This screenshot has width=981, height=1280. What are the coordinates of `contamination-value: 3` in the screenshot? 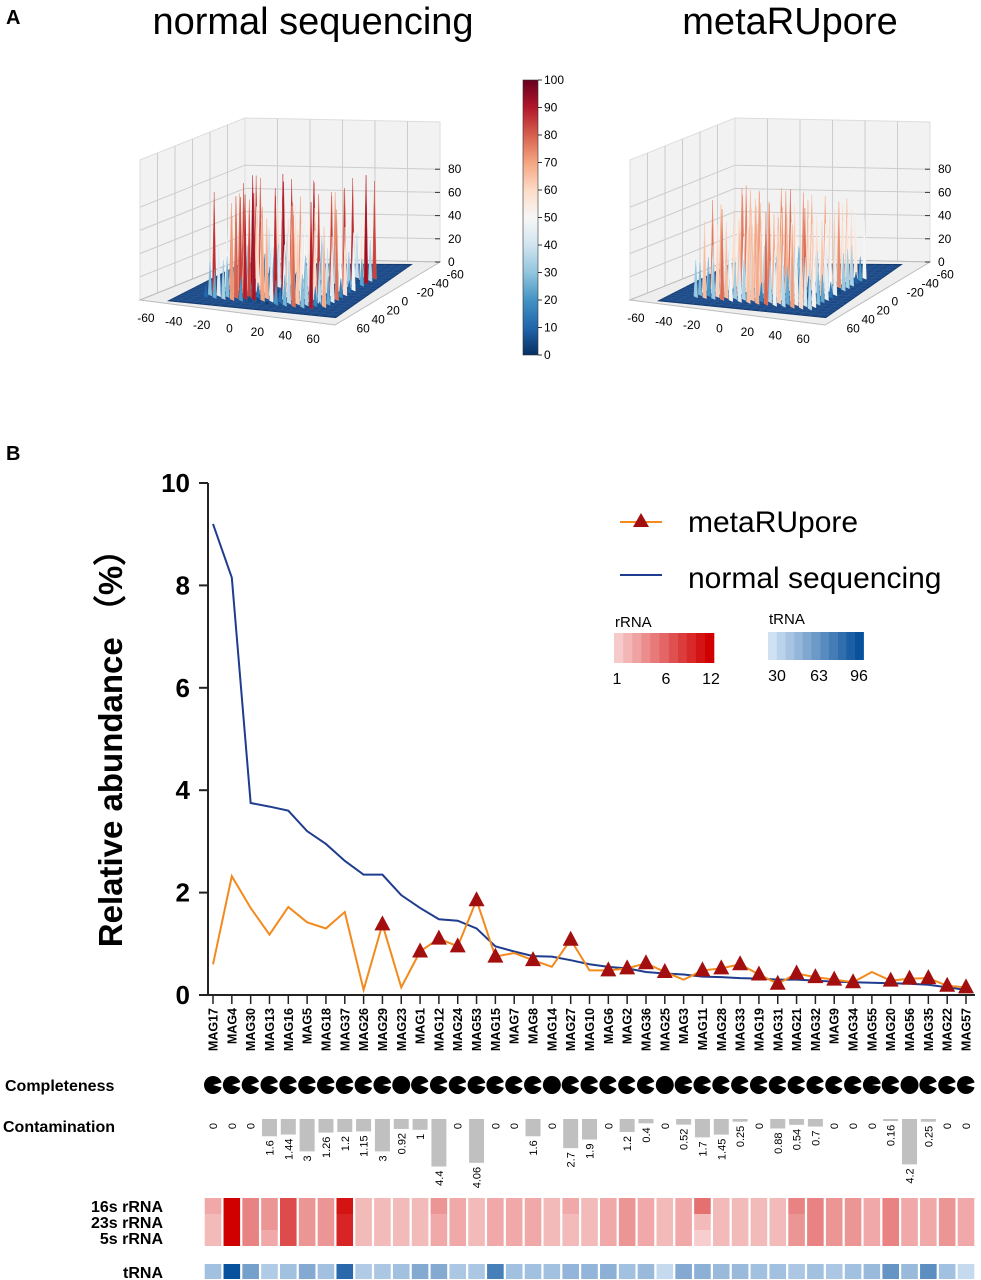 It's located at (308, 1158).